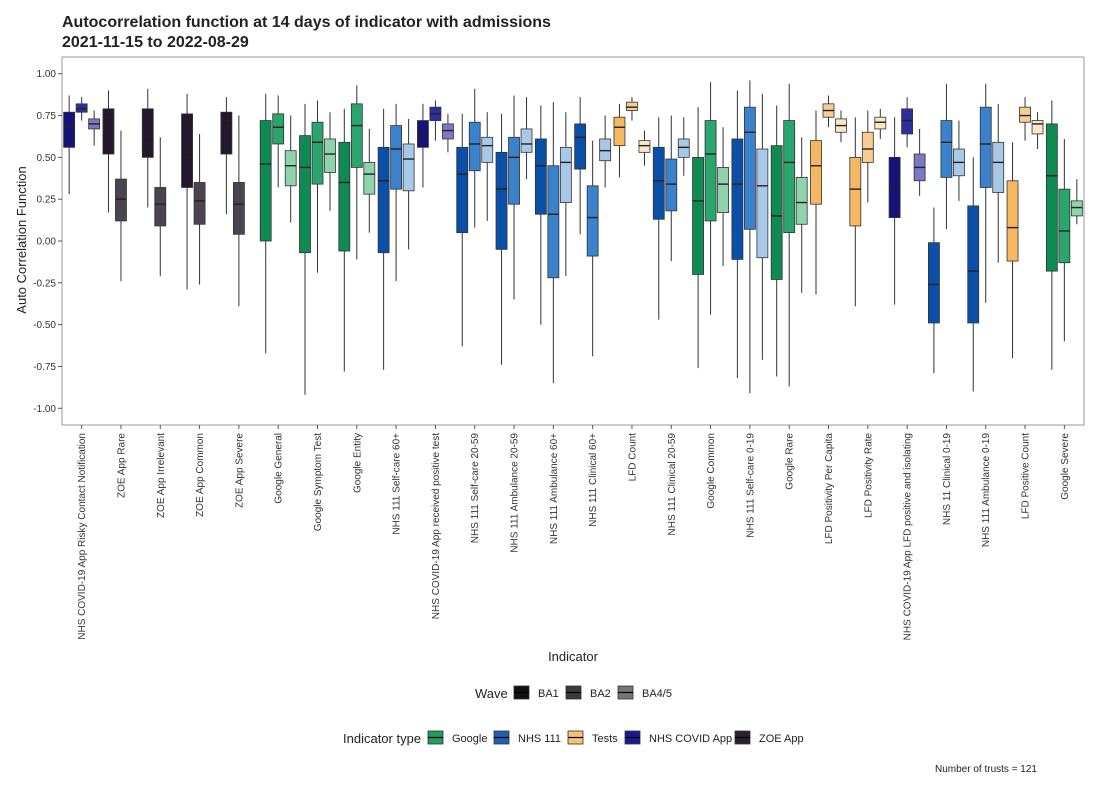 This screenshot has height=786, width=1100. I want to click on legend-type-label: ZOE App, so click(781, 739).